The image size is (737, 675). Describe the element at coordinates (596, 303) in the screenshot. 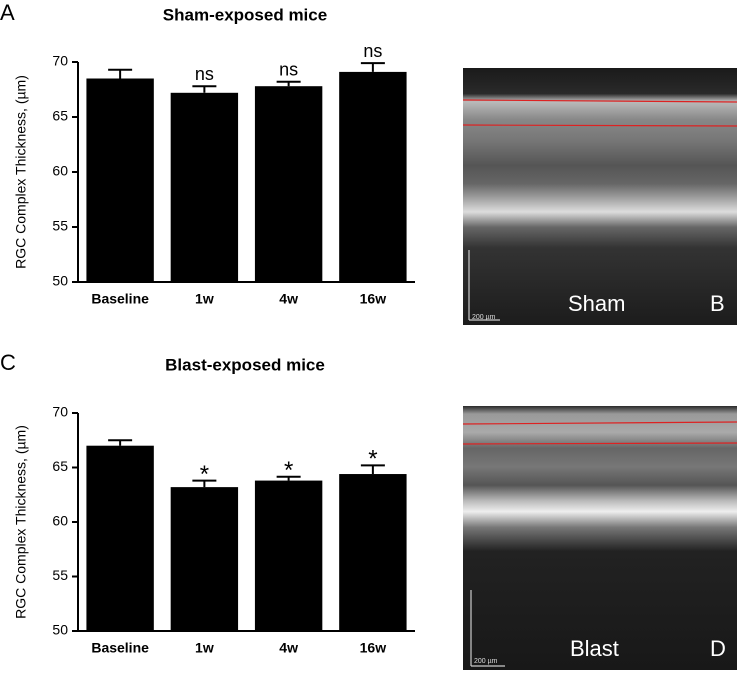

I see `image-label: Sham` at that location.